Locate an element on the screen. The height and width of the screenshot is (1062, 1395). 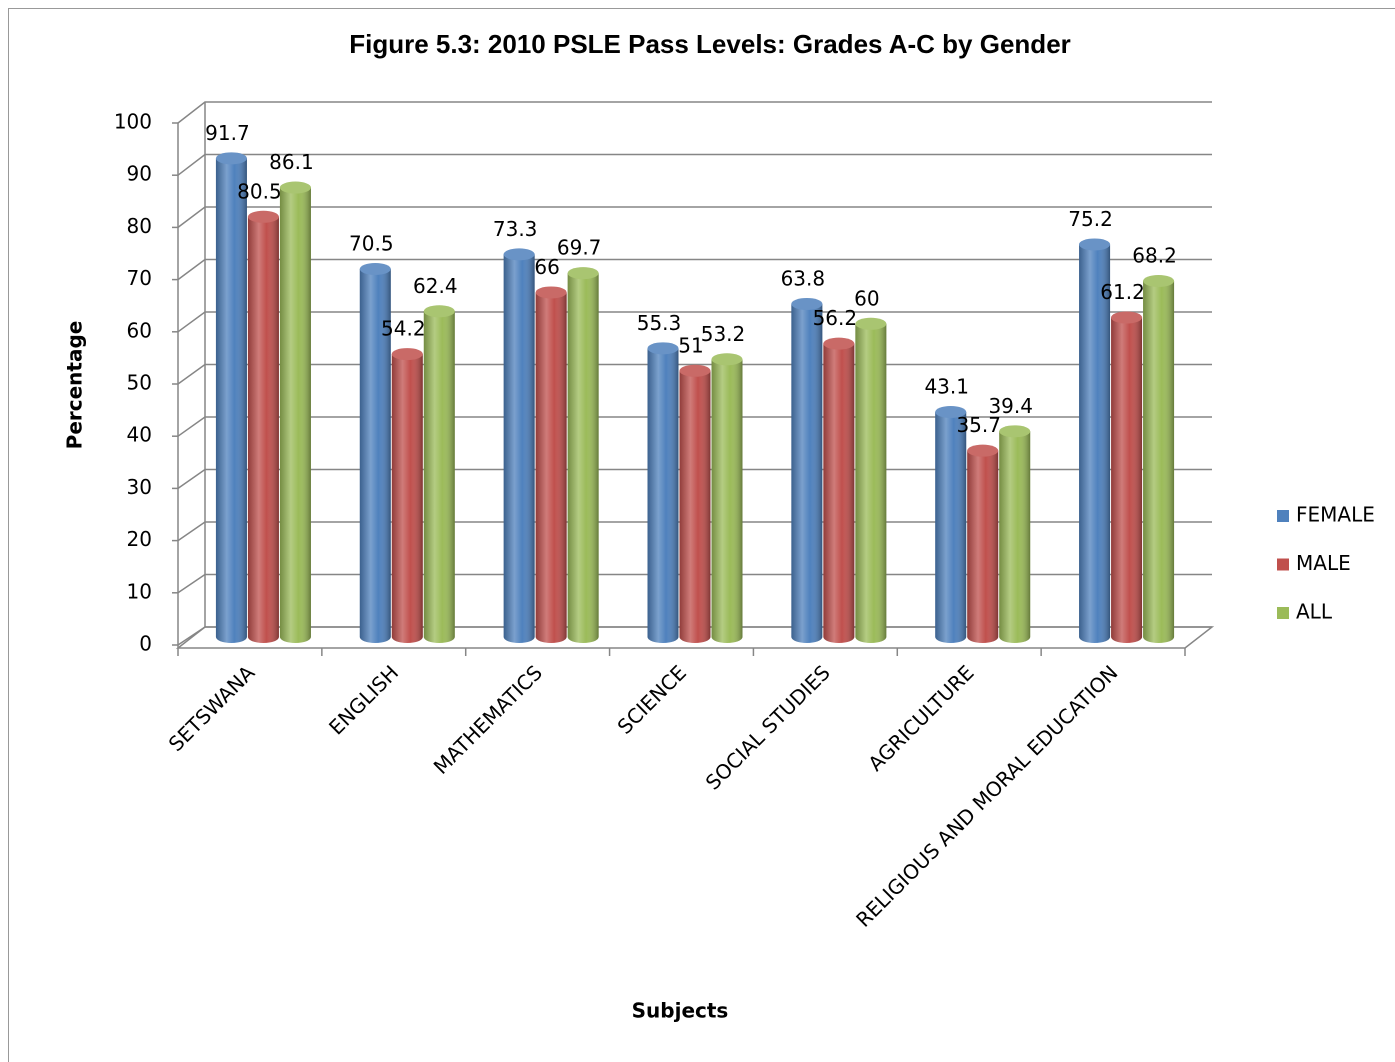
y-tick-label: 90 is located at coordinates (139, 174).